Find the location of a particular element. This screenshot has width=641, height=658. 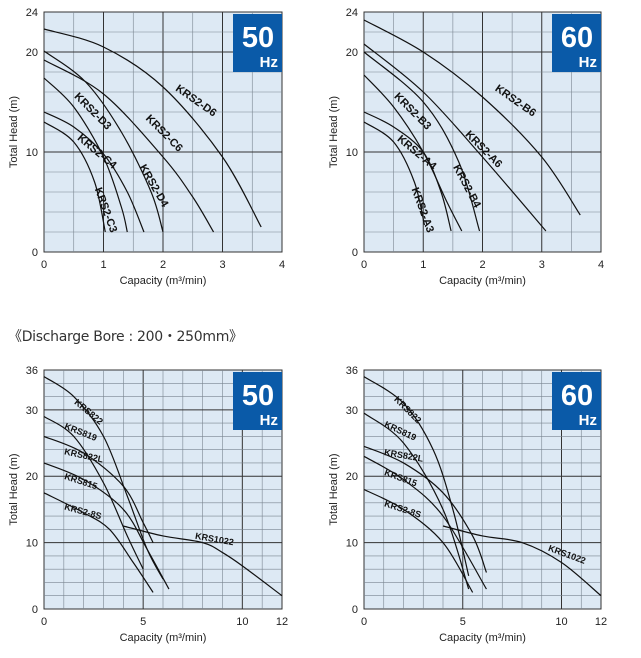

curve-krs2-b6 is located at coordinates (472, 117).